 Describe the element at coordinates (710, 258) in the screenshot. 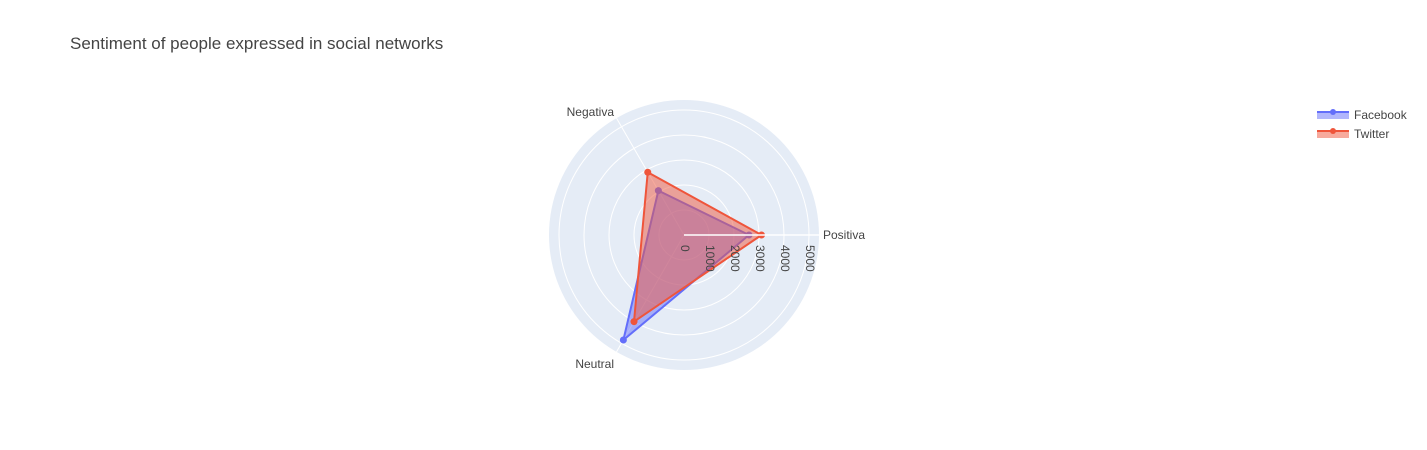

I see `radial-tick-label-1000: 1000` at that location.